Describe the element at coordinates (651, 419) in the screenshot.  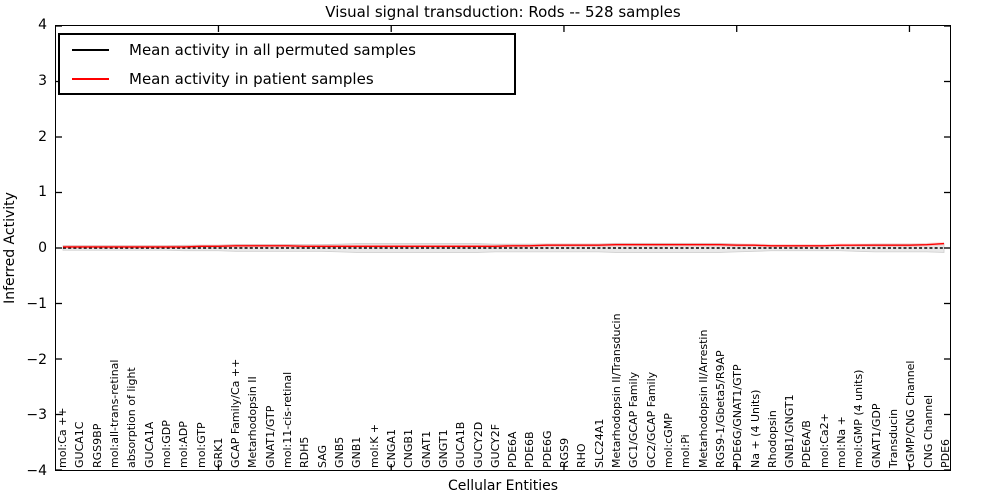
I see `x-category-label: GC2/GCAP Family` at that location.